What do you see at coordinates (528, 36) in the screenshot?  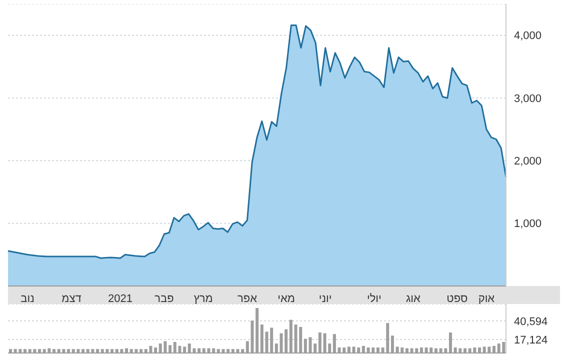 I see `y-tick-label: 4,000` at bounding box center [528, 36].